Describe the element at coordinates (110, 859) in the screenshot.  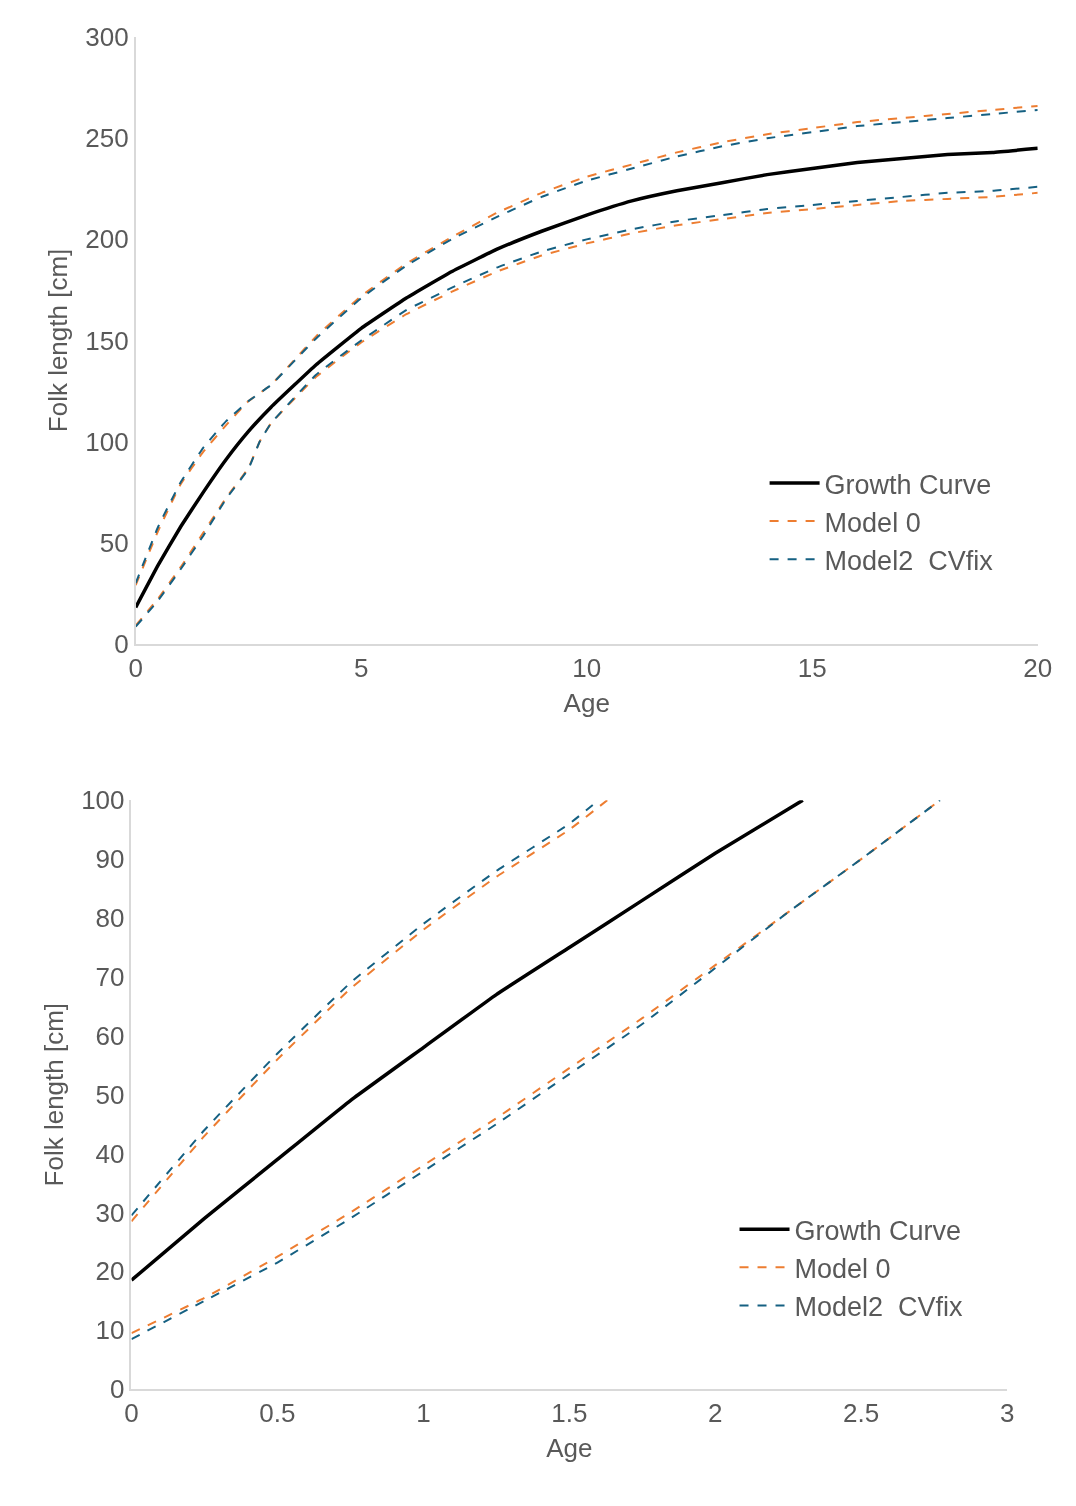
I see `y-tick-label: 90` at that location.